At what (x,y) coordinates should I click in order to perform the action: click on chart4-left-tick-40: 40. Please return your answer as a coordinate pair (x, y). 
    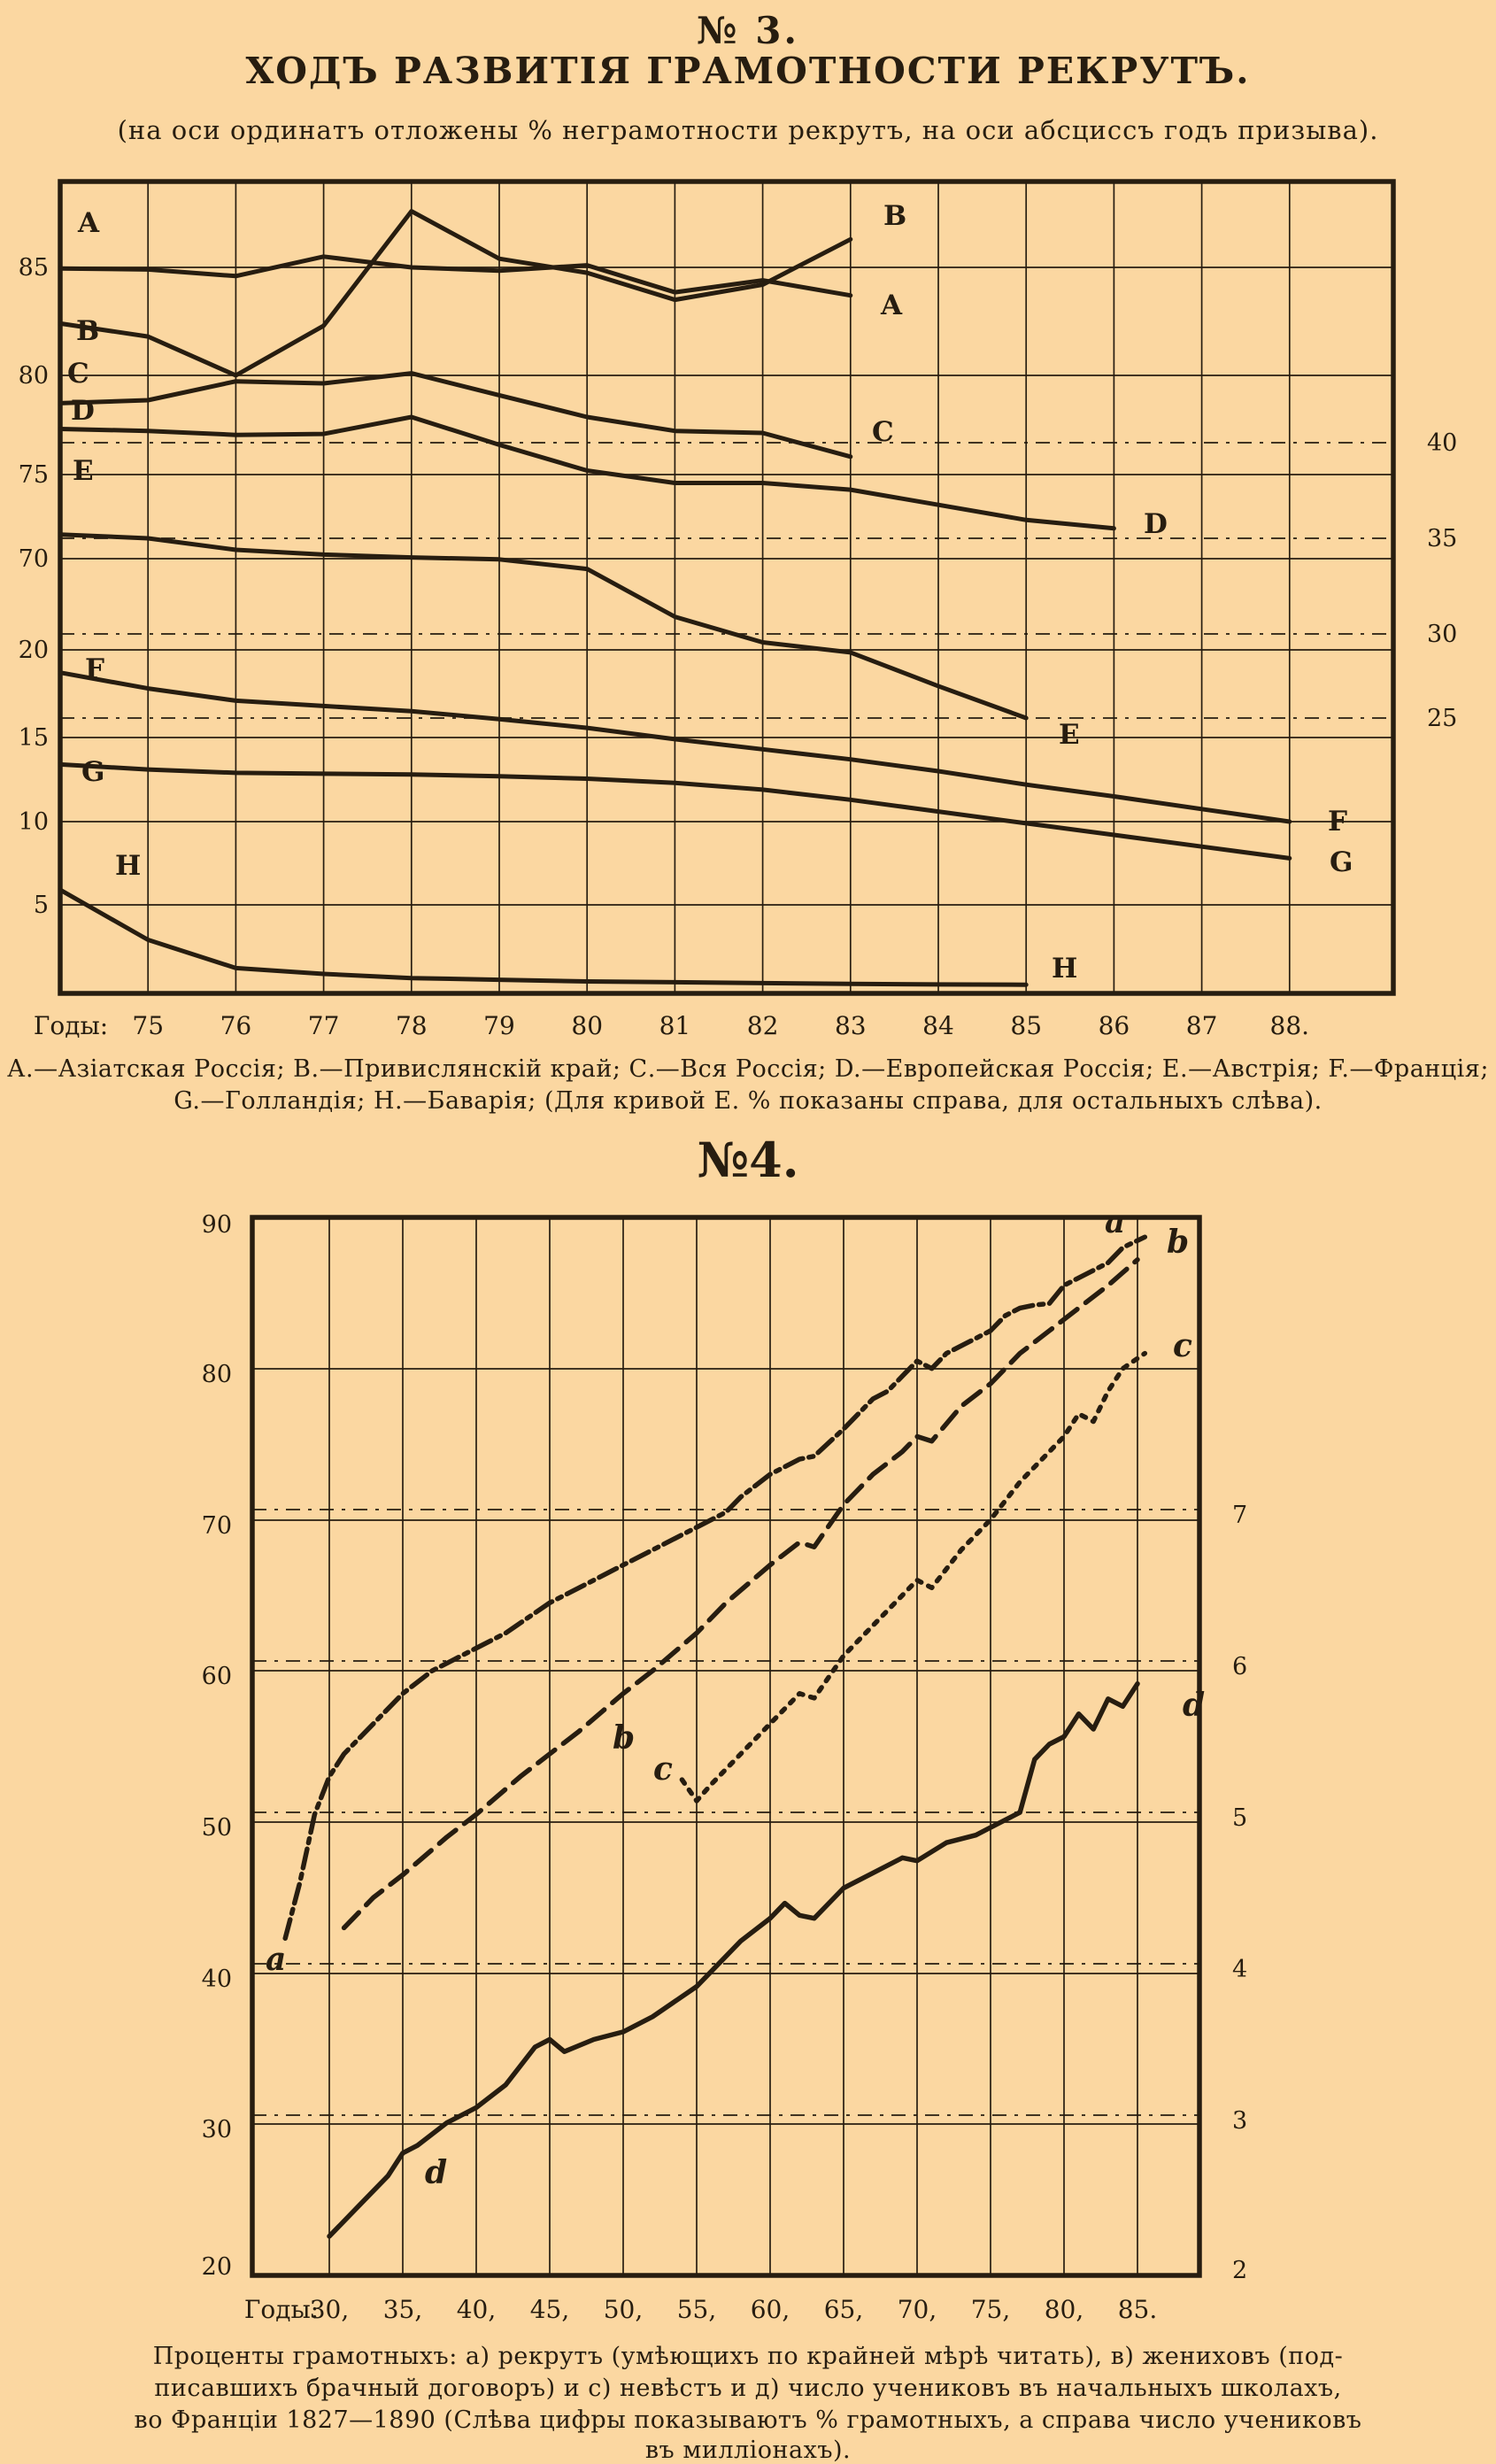
    Looking at the image, I should click on (217, 1980).